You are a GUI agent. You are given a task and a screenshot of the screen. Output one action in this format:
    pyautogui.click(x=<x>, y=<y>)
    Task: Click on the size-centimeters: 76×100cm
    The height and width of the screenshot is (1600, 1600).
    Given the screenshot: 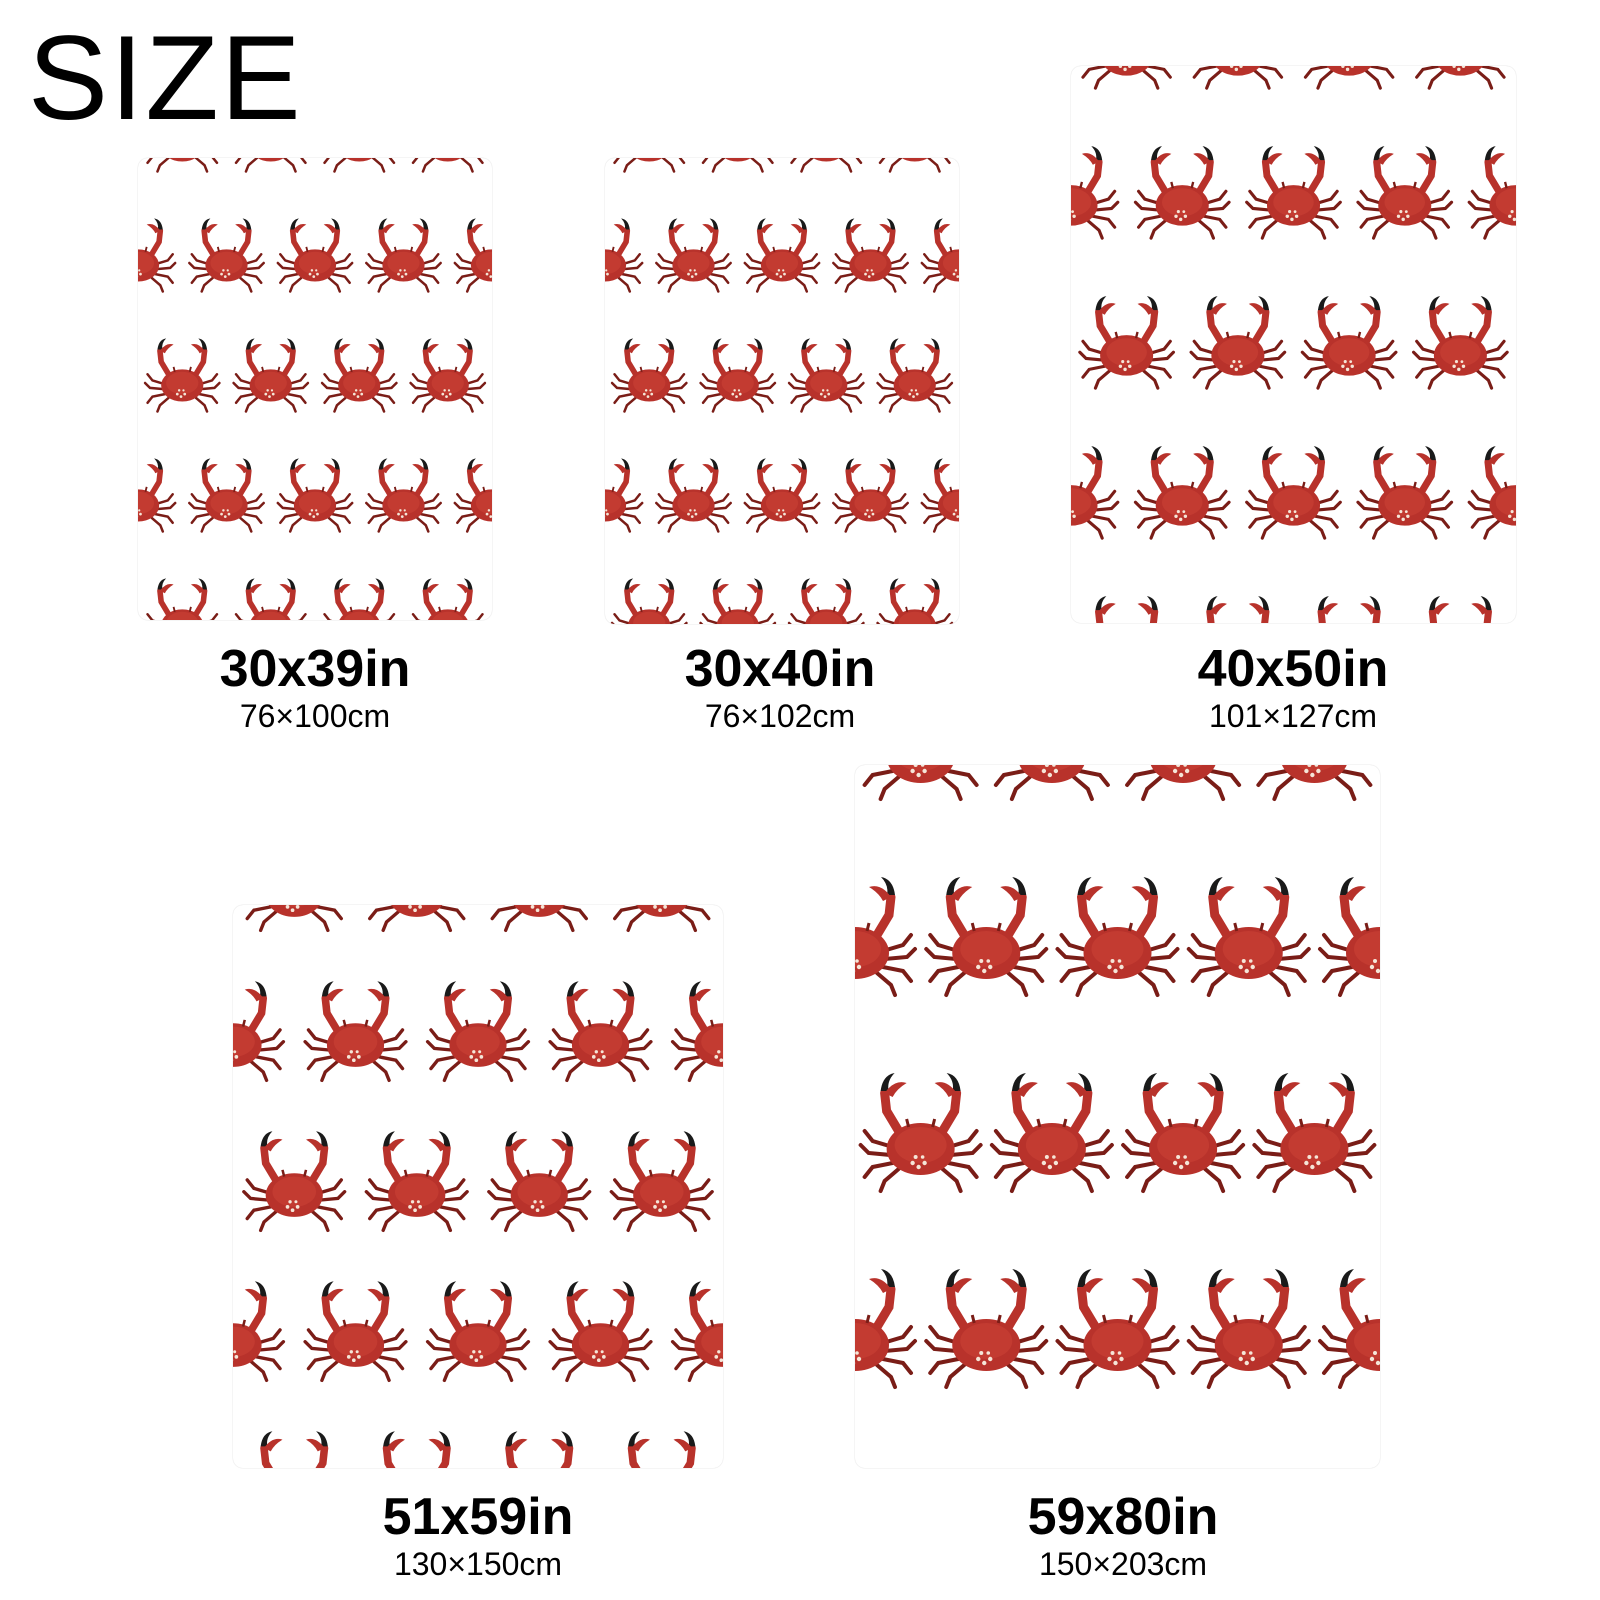 What is the action you would take?
    pyautogui.click(x=315, y=715)
    